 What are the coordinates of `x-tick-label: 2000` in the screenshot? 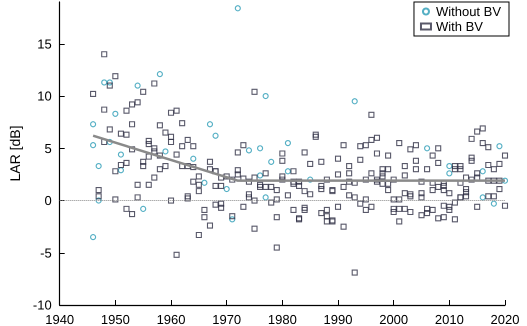 It's located at (393, 319).